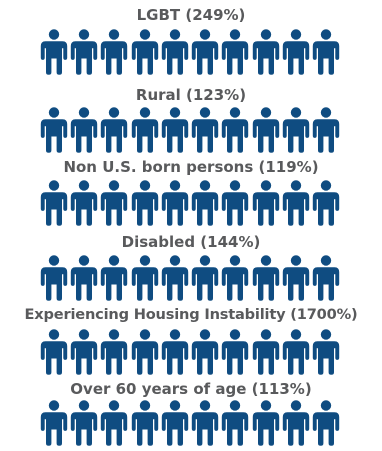 Image resolution: width=382 pixels, height=451 pixels. What do you see at coordinates (191, 15) in the screenshot?
I see `group-label: LGBT (249%)` at bounding box center [191, 15].